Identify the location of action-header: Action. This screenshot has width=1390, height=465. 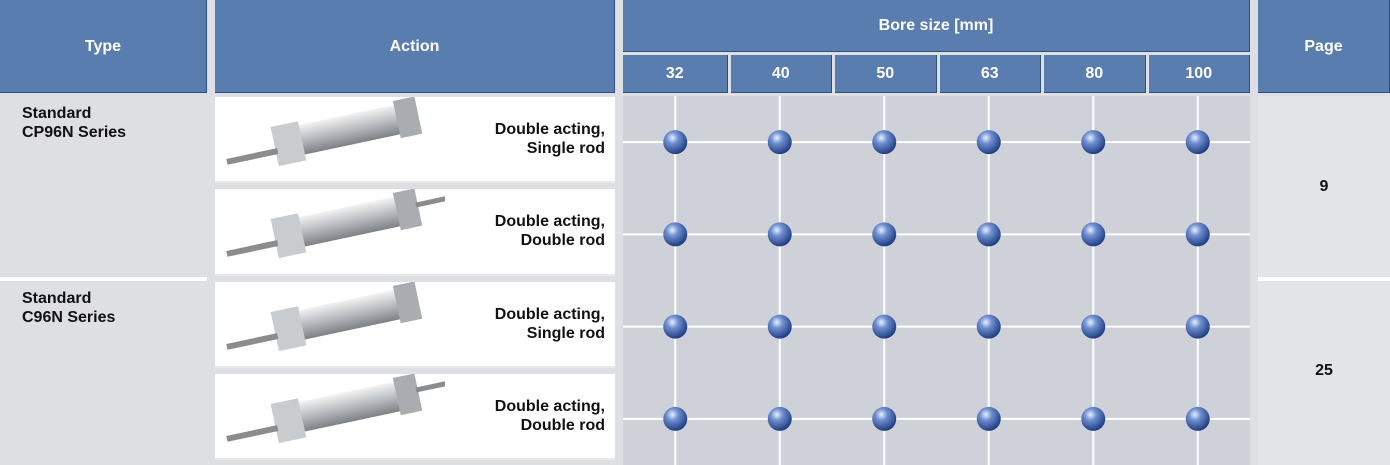
(415, 46).